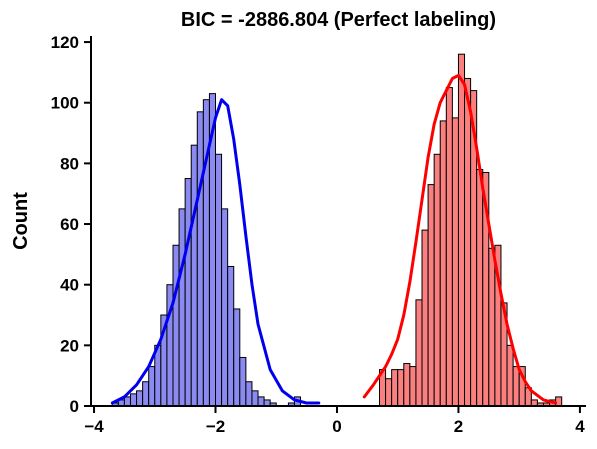 Image resolution: width=597 pixels, height=449 pixels. What do you see at coordinates (336, 426) in the screenshot?
I see `x-tick-label: 0` at bounding box center [336, 426].